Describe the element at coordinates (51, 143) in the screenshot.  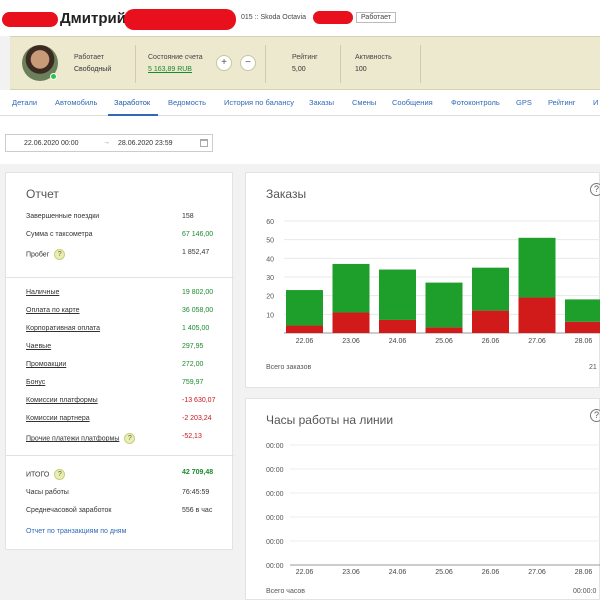
I see `date-from: 22.06.2020 00:00` at that location.